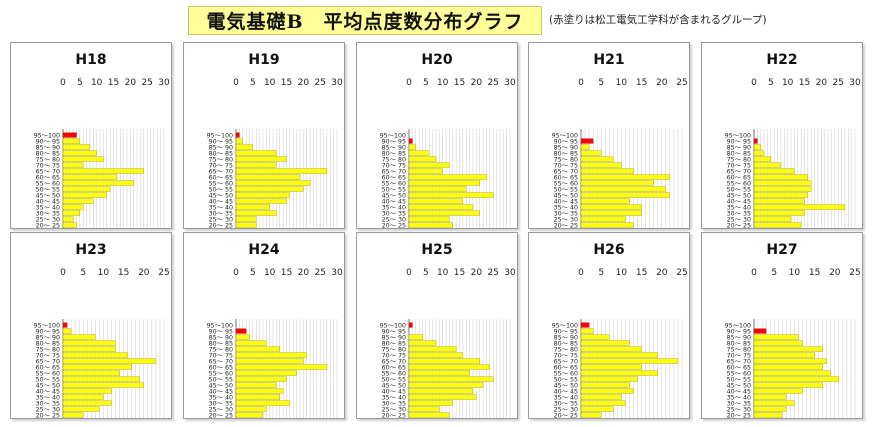 The image size is (881, 427). Describe the element at coordinates (90, 250) in the screenshot. I see `chart-title: H23` at that location.